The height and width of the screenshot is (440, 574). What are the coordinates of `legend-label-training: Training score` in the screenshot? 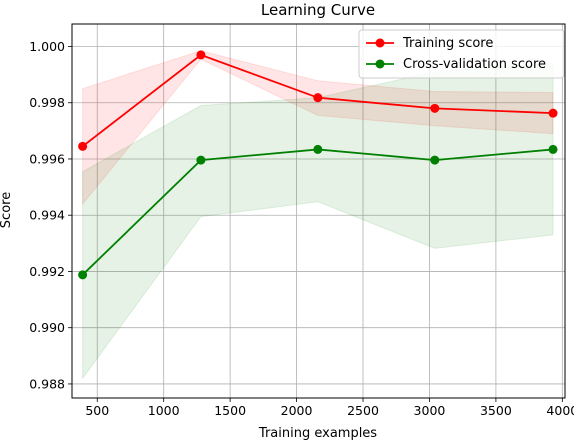 It's located at (447, 43).